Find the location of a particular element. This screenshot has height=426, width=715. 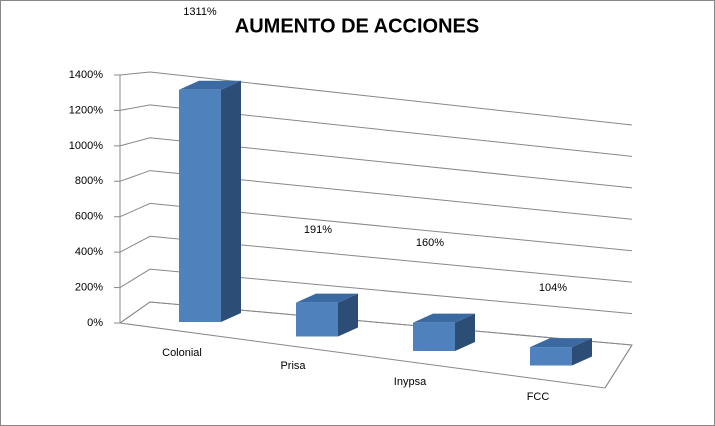

y-tick-label: 1000% is located at coordinates (86, 146).